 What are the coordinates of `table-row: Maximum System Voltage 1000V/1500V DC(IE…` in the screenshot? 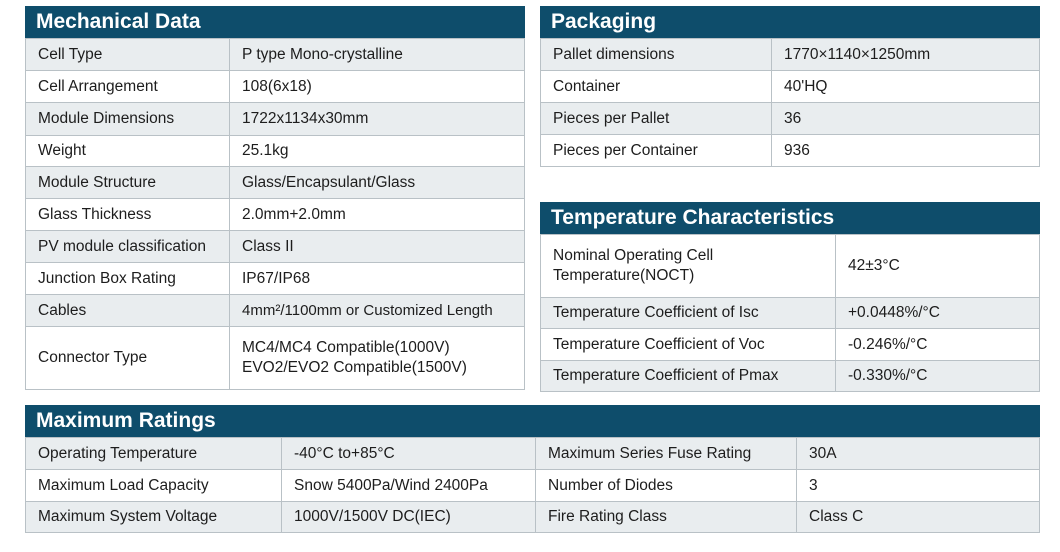 It's located at (532, 517).